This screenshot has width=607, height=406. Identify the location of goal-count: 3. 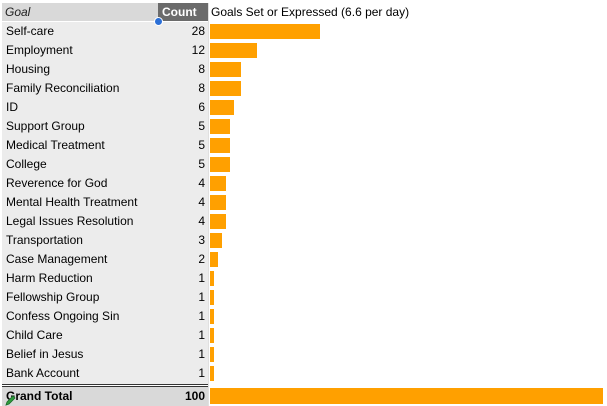
(201, 240).